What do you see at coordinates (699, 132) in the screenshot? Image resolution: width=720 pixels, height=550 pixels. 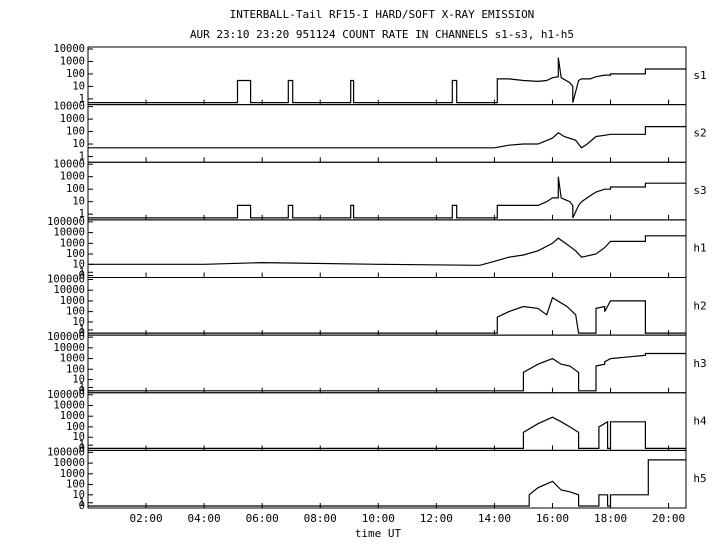 I see `panel-label: s2` at bounding box center [699, 132].